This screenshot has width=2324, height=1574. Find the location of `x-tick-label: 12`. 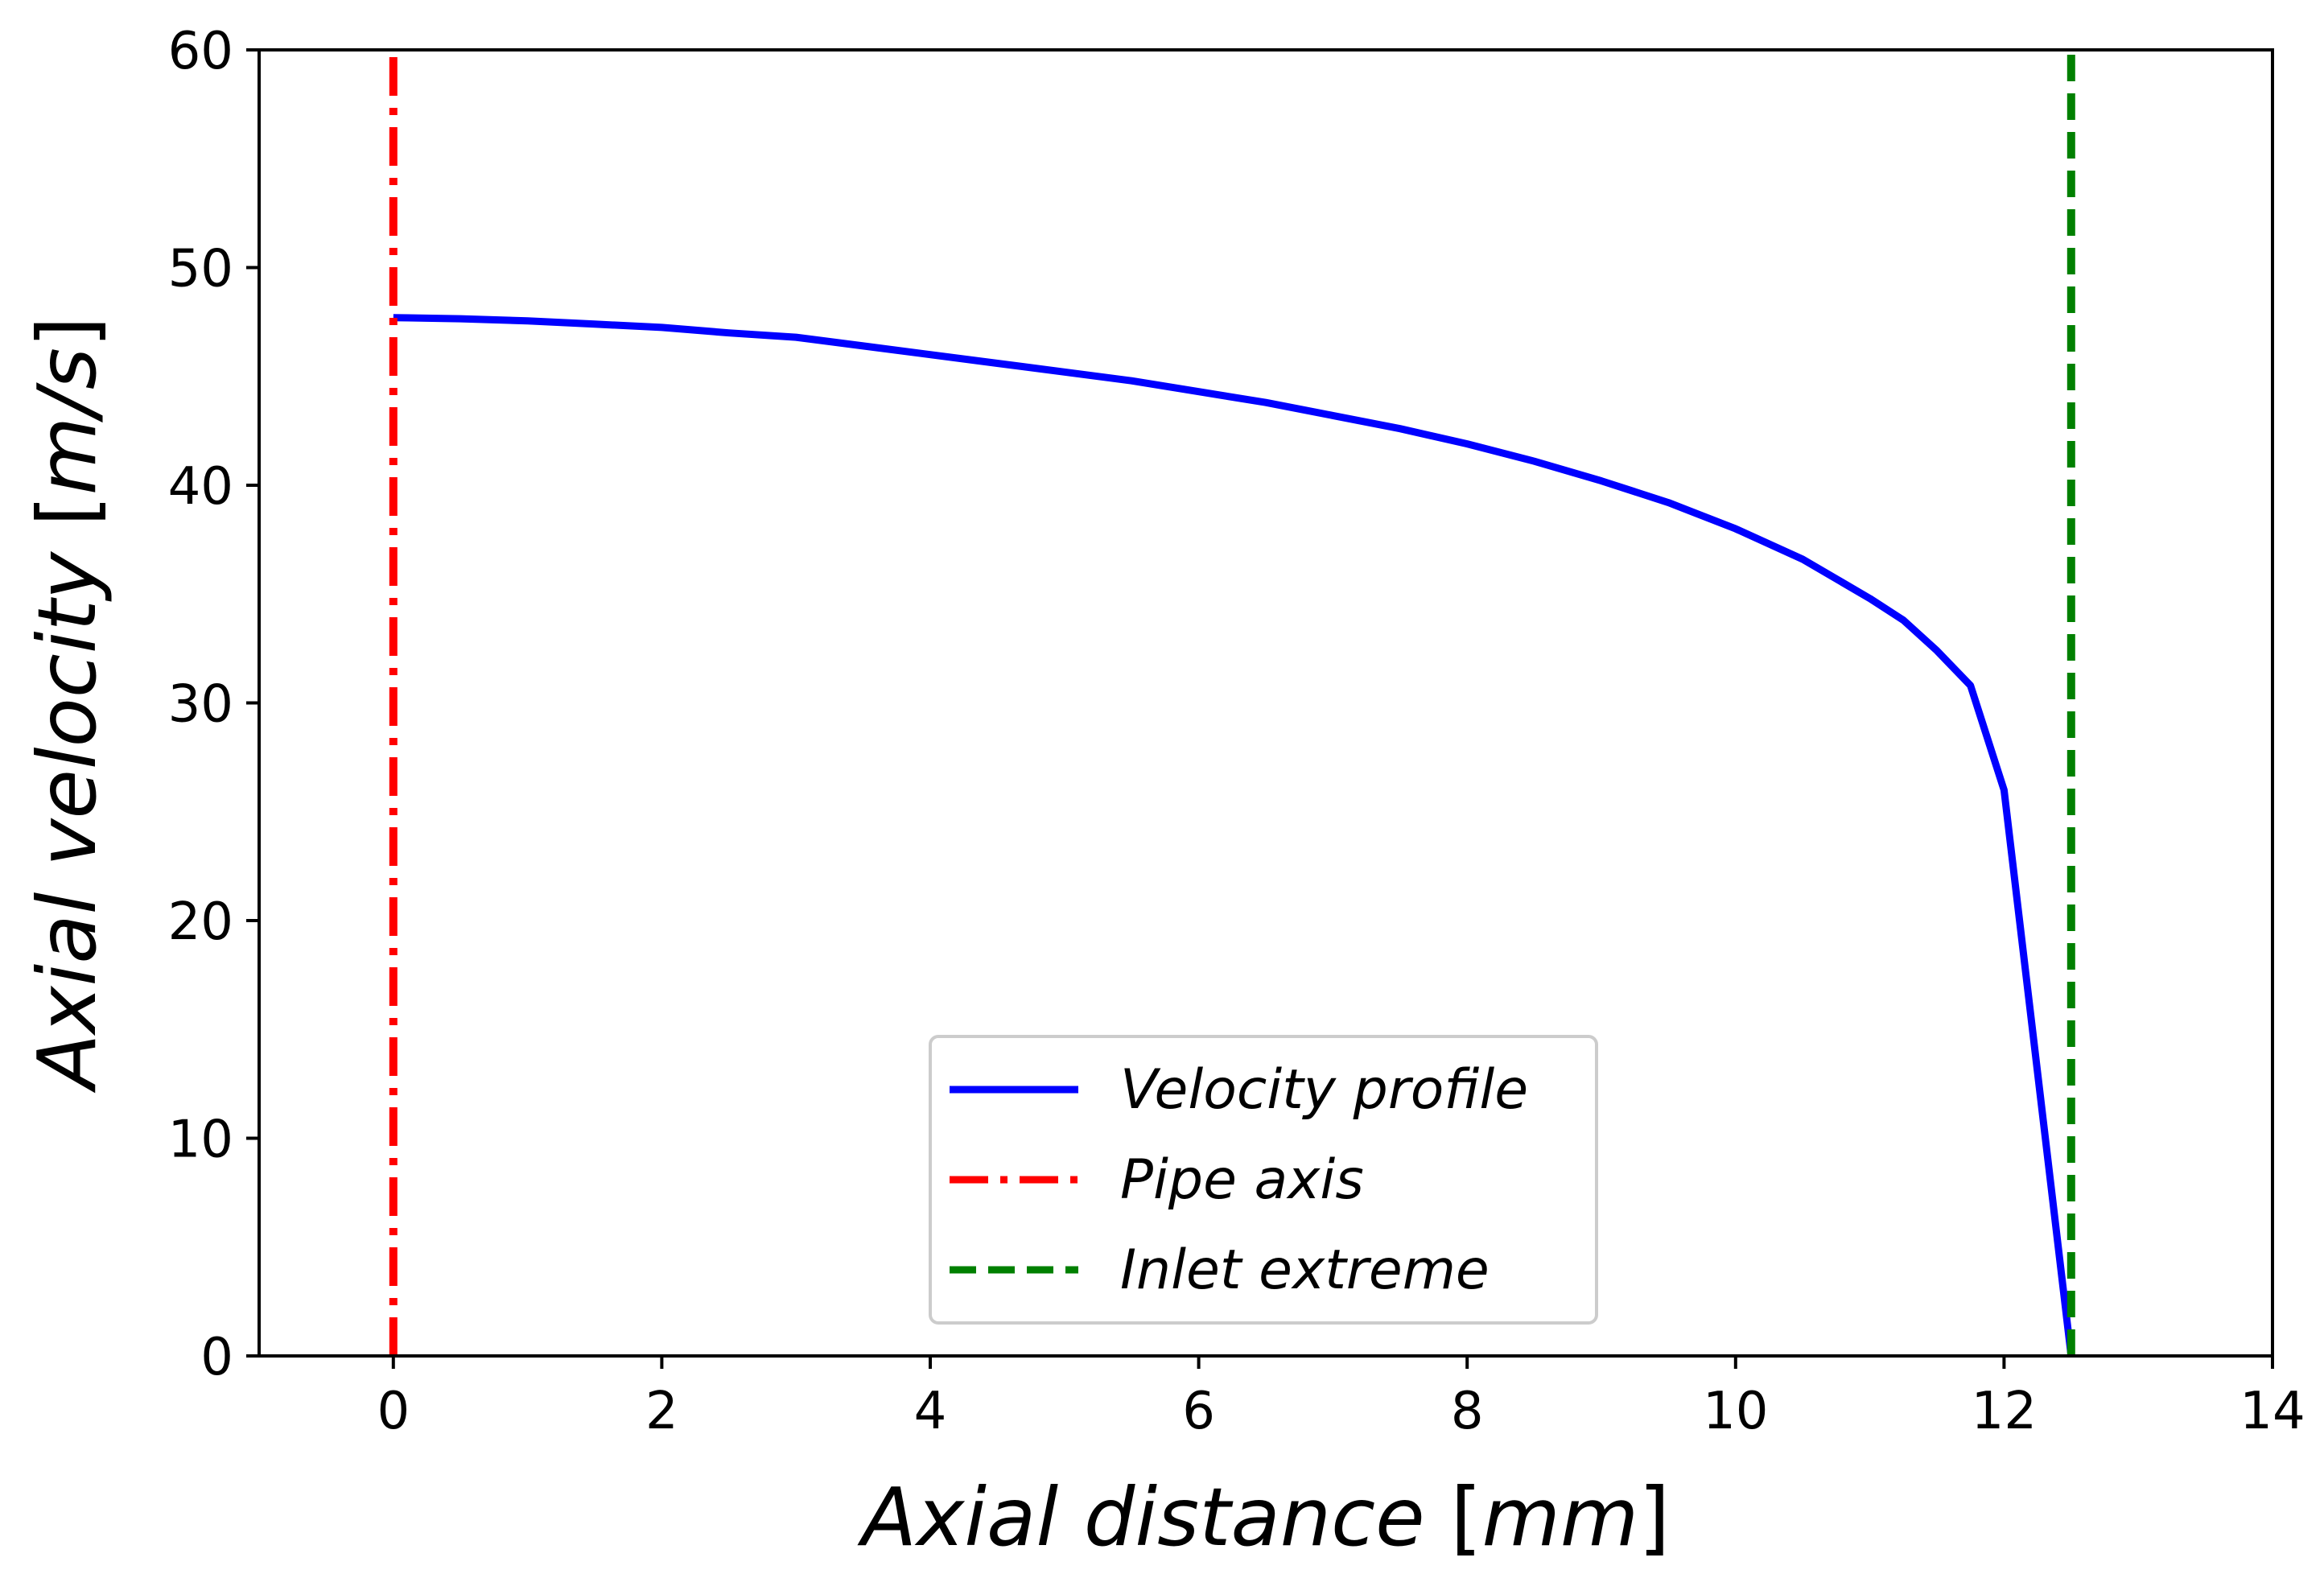

x-tick-label: 12 is located at coordinates (2004, 1412).